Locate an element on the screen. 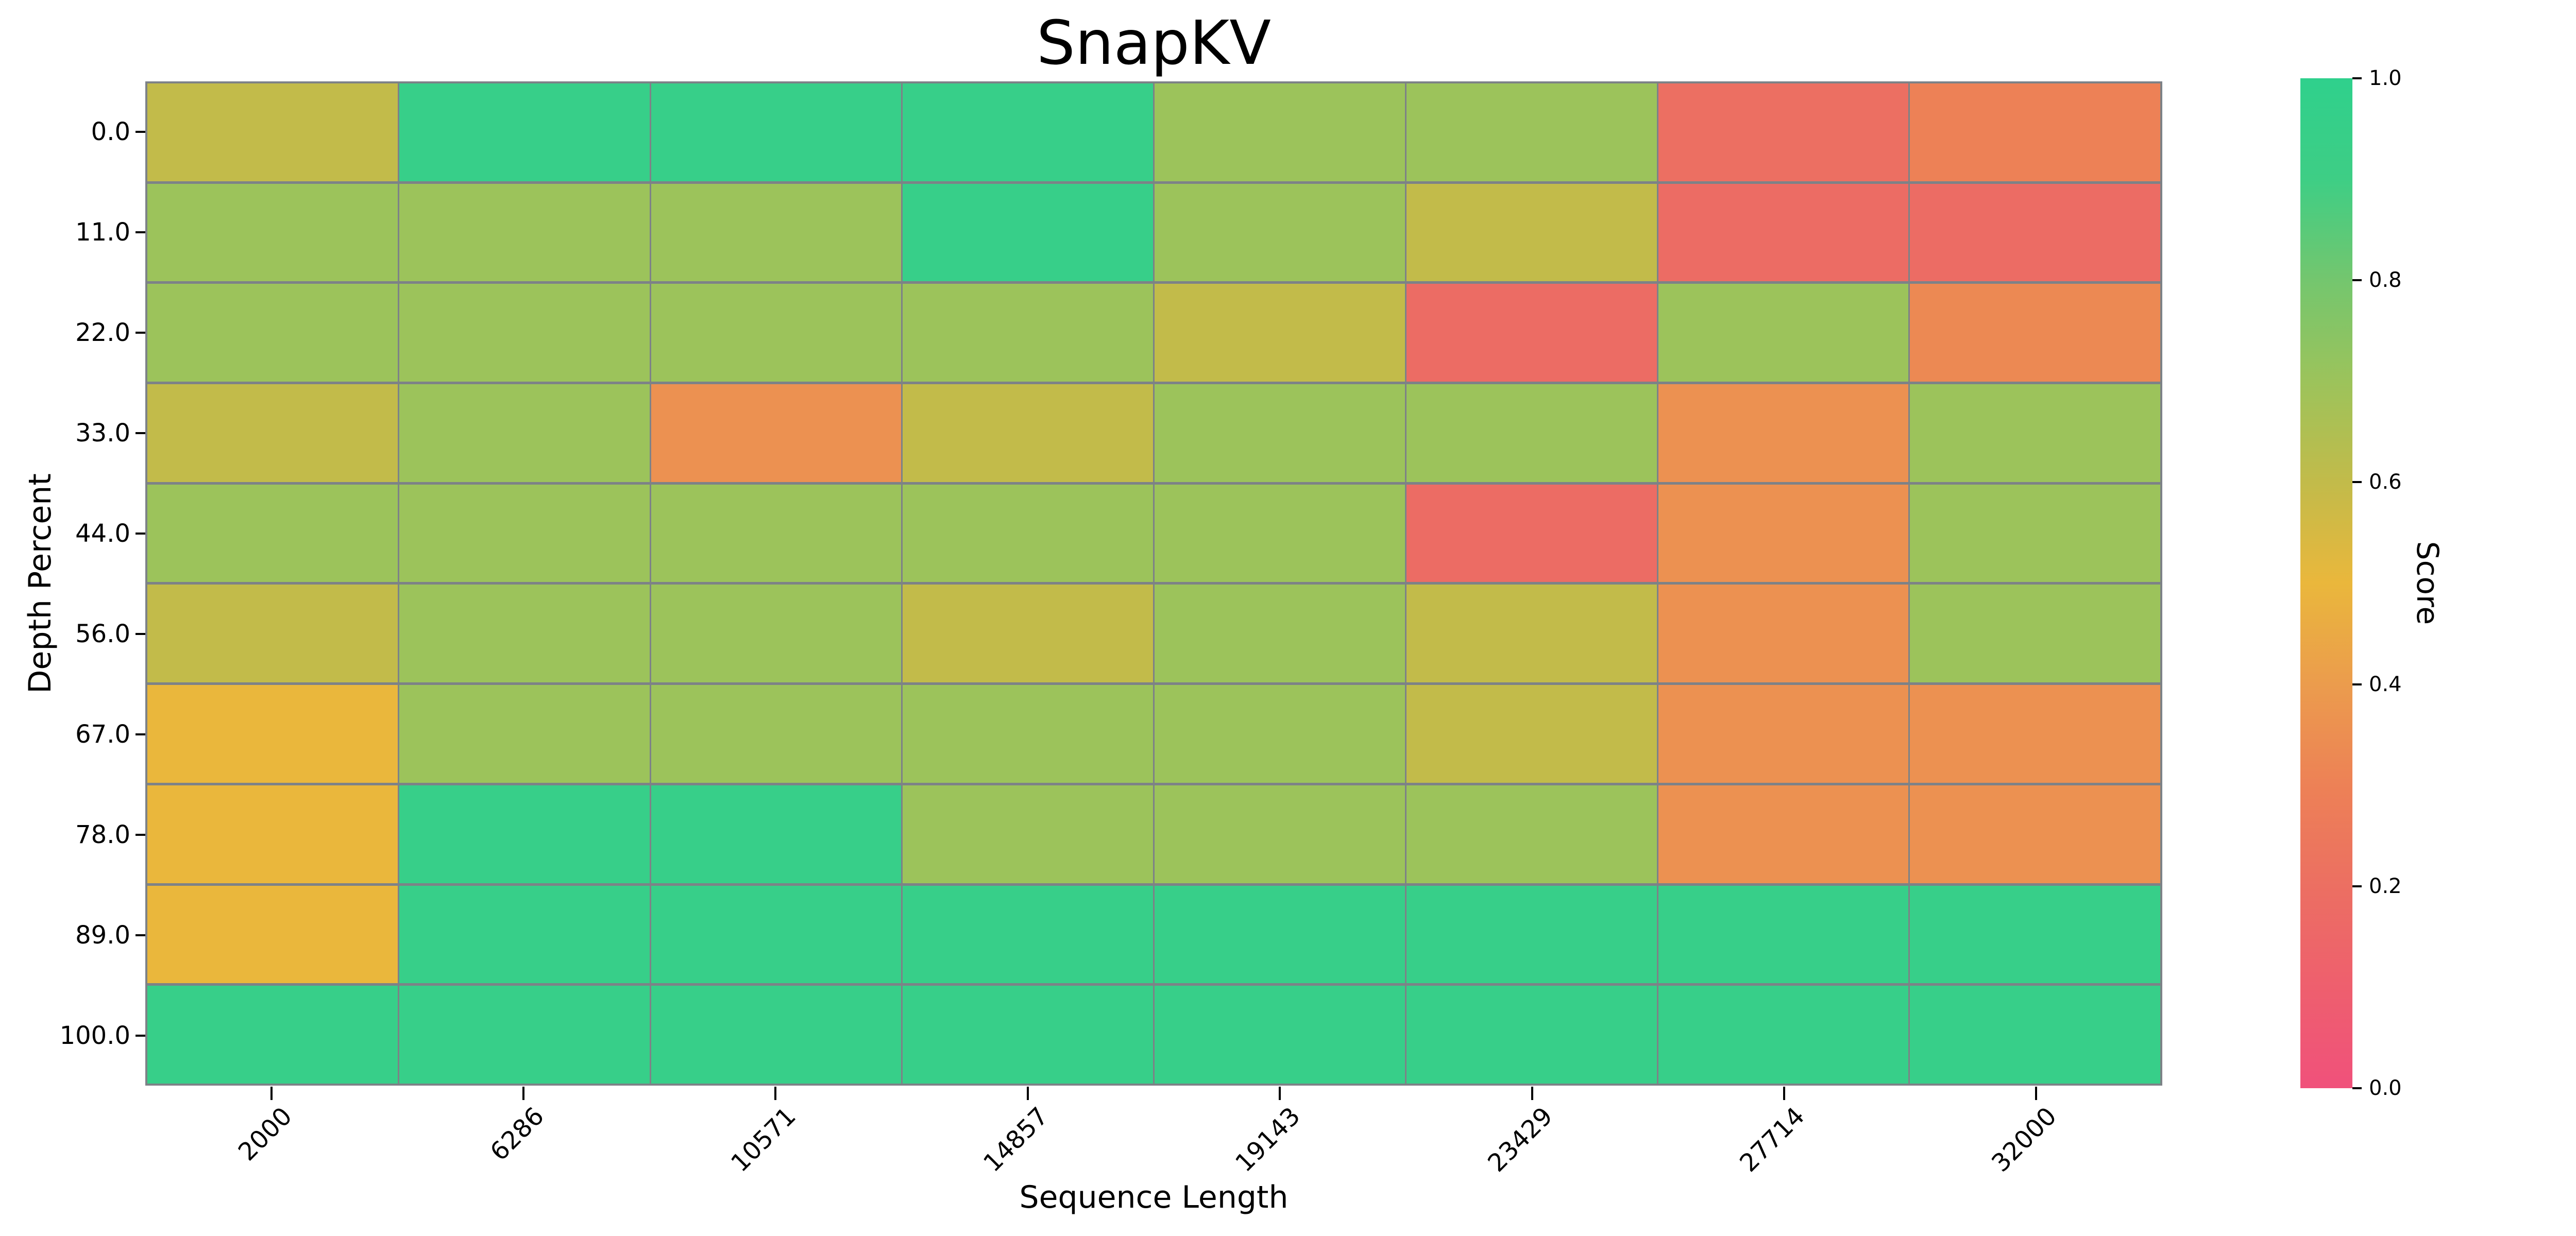 The image size is (2576, 1236). x-tick-label: 2000 is located at coordinates (265, 1135).